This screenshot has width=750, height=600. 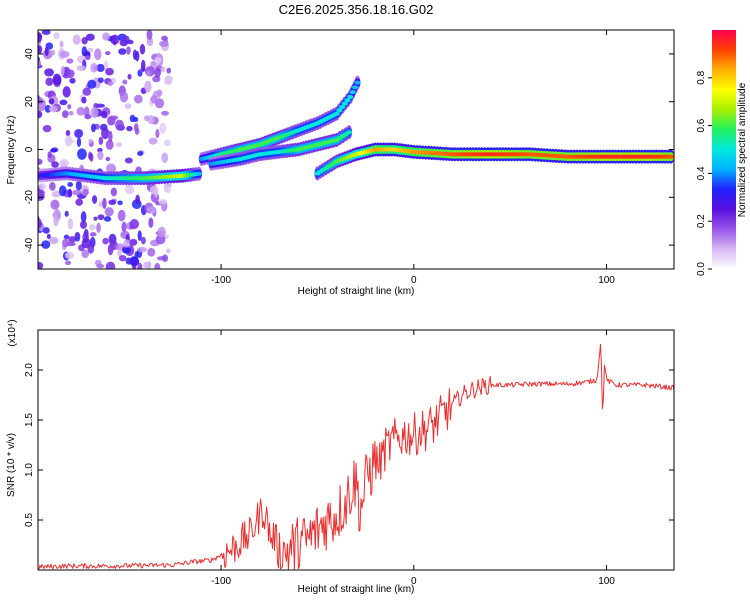 What do you see at coordinates (606, 581) in the screenshot?
I see `snr-x-tick-label: 100` at bounding box center [606, 581].